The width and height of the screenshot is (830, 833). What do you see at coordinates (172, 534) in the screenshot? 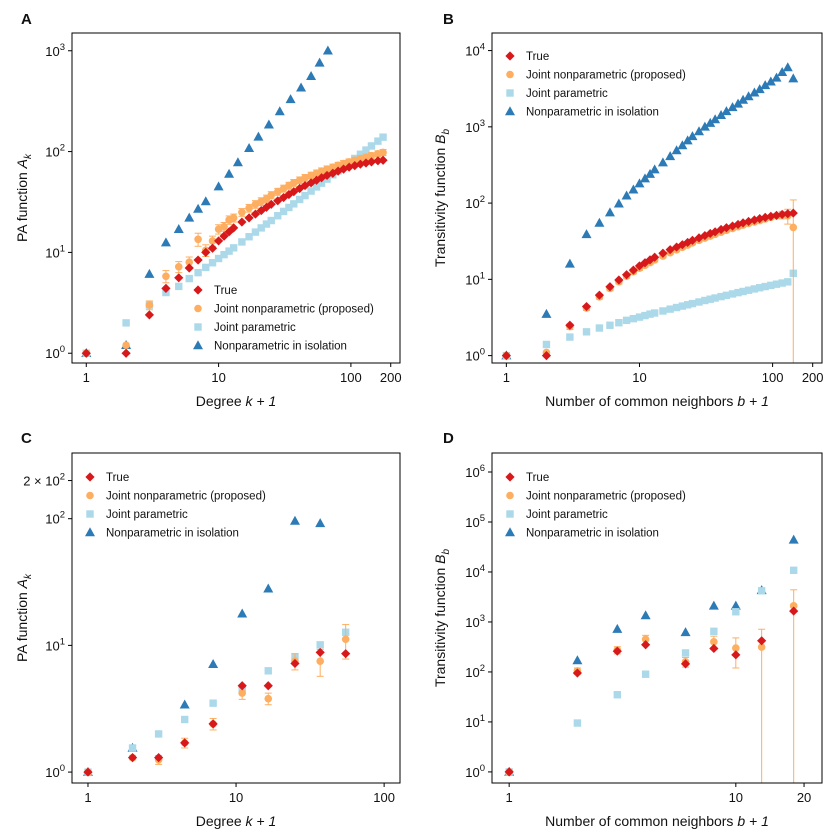
I see `panel-c-legend-np_iso-label: Nonparametric in isolation` at bounding box center [172, 534].